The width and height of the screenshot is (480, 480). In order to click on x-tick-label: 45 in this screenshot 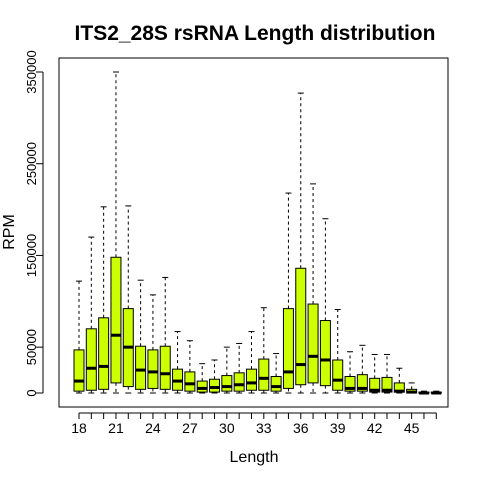, I will do `click(412, 428)`.